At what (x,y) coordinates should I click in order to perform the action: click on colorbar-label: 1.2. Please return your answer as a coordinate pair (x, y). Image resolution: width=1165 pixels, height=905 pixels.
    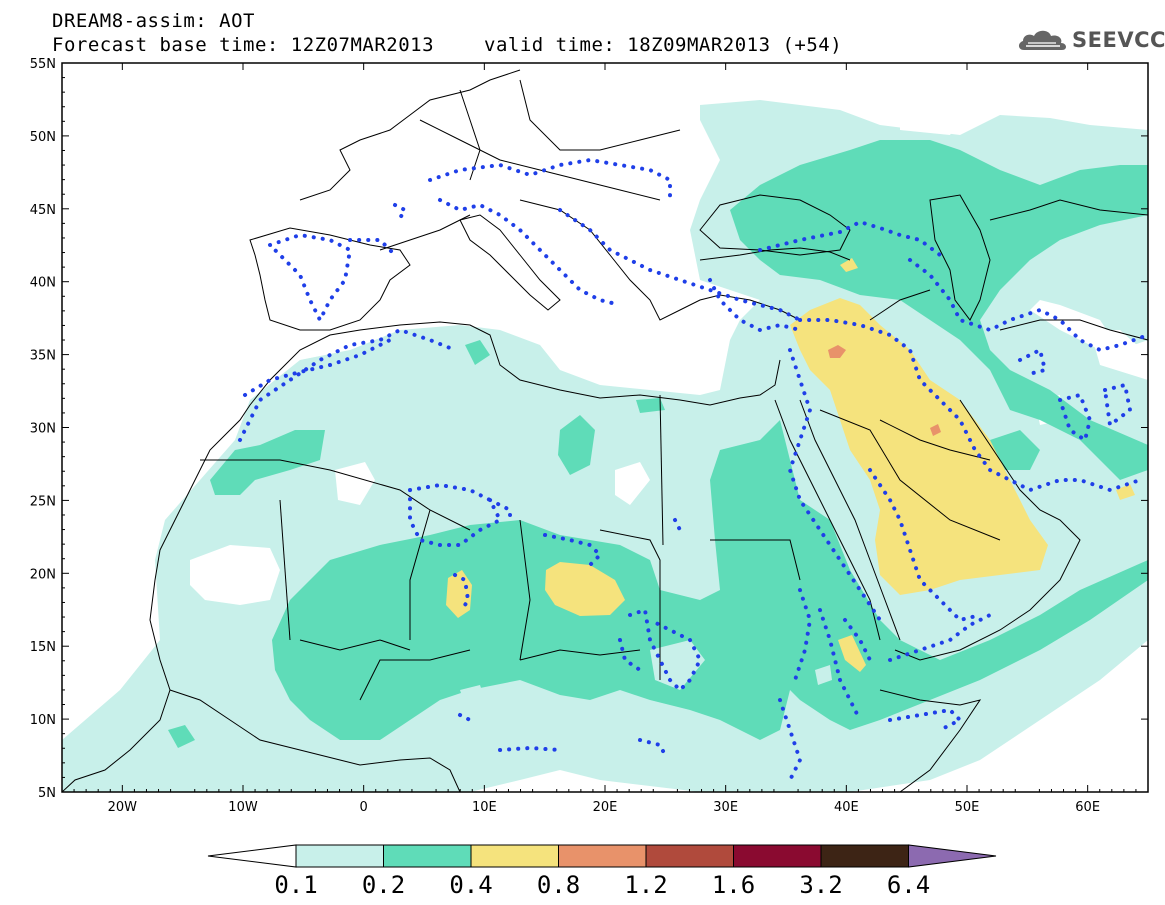
    Looking at the image, I should click on (645, 885).